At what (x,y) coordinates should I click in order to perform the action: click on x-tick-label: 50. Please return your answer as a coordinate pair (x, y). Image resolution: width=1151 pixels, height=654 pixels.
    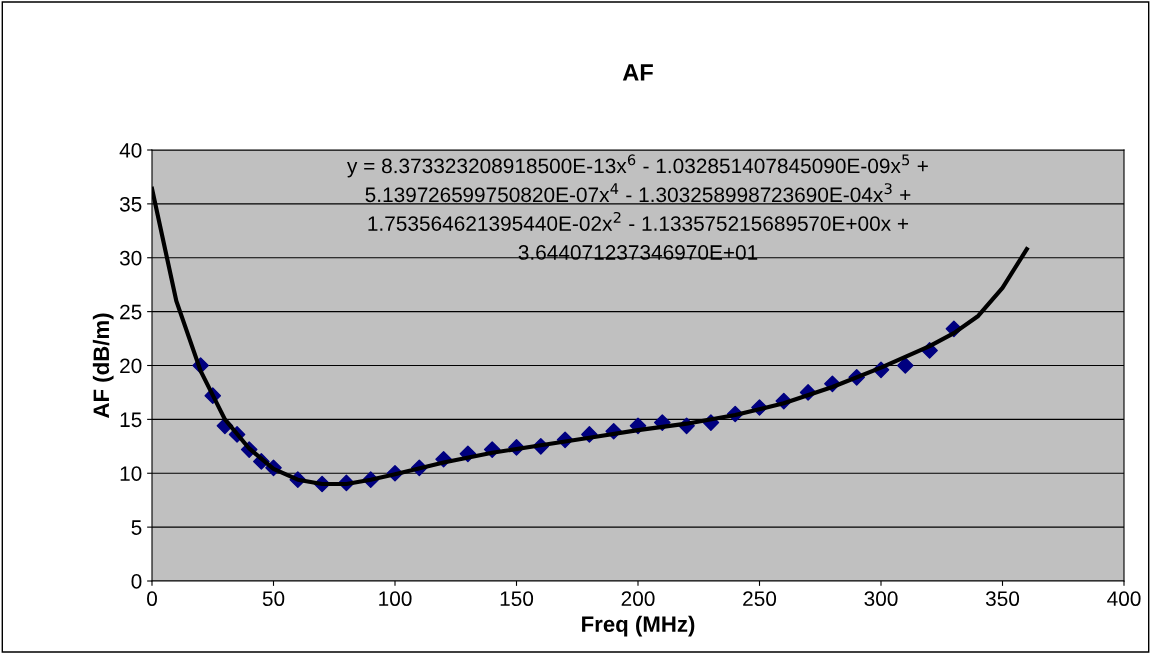
    Looking at the image, I should click on (273, 599).